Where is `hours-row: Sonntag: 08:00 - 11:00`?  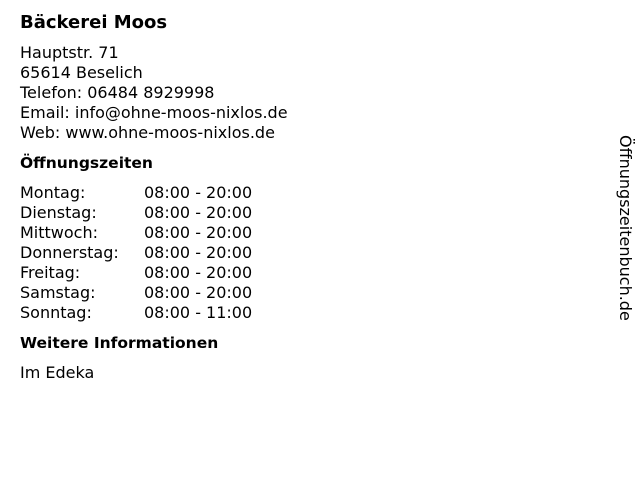 hours-row: Sonntag: 08:00 - 11:00 is located at coordinates (154, 313).